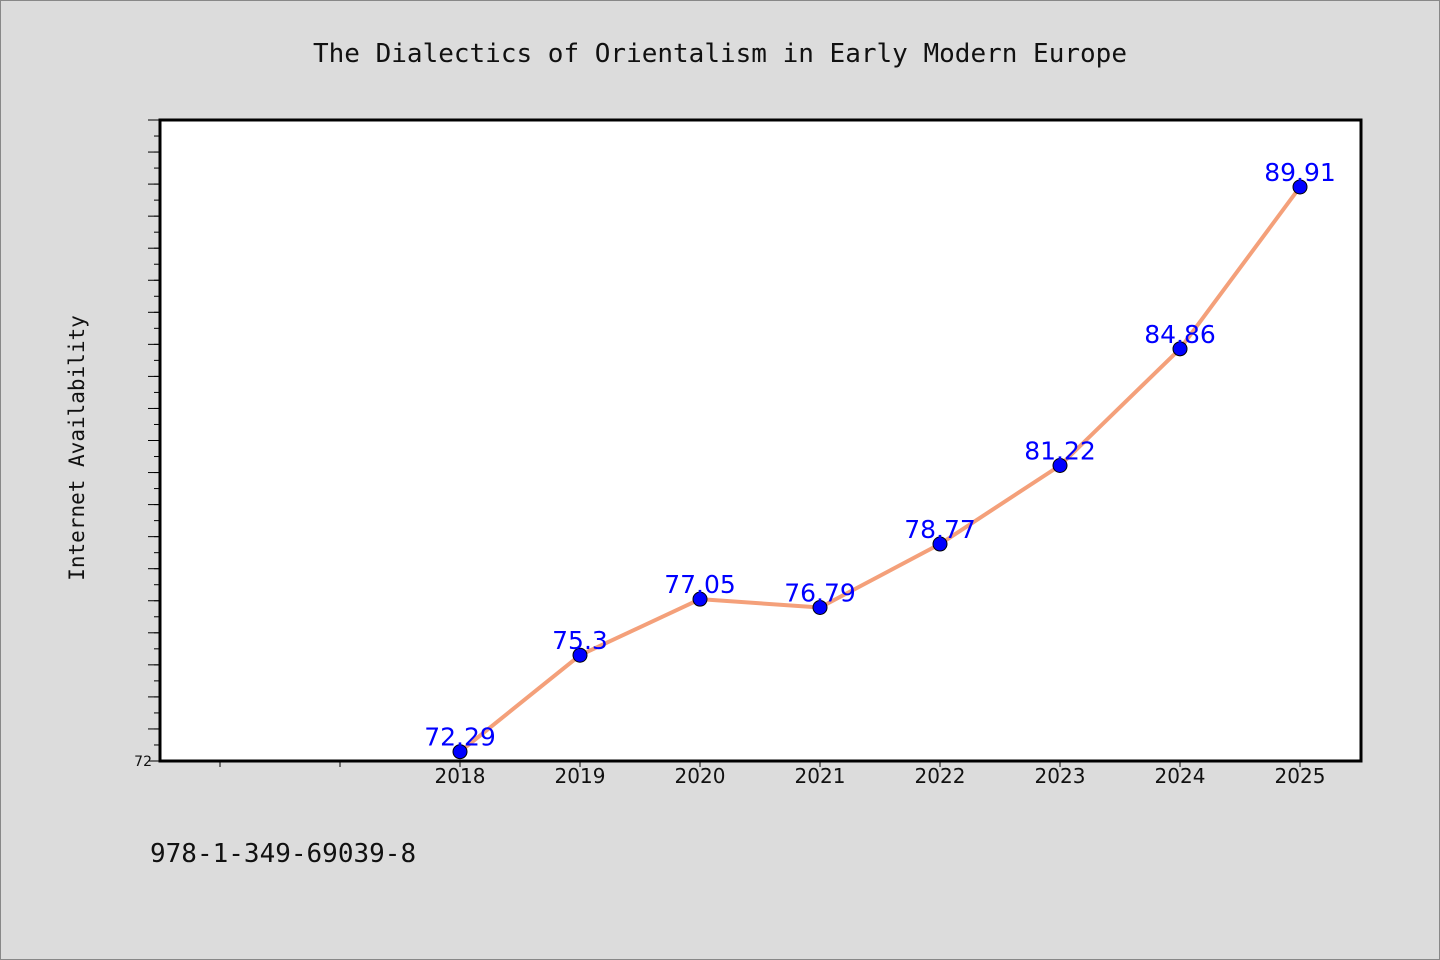  What do you see at coordinates (820, 776) in the screenshot?
I see `x-tick-label: 2021` at bounding box center [820, 776].